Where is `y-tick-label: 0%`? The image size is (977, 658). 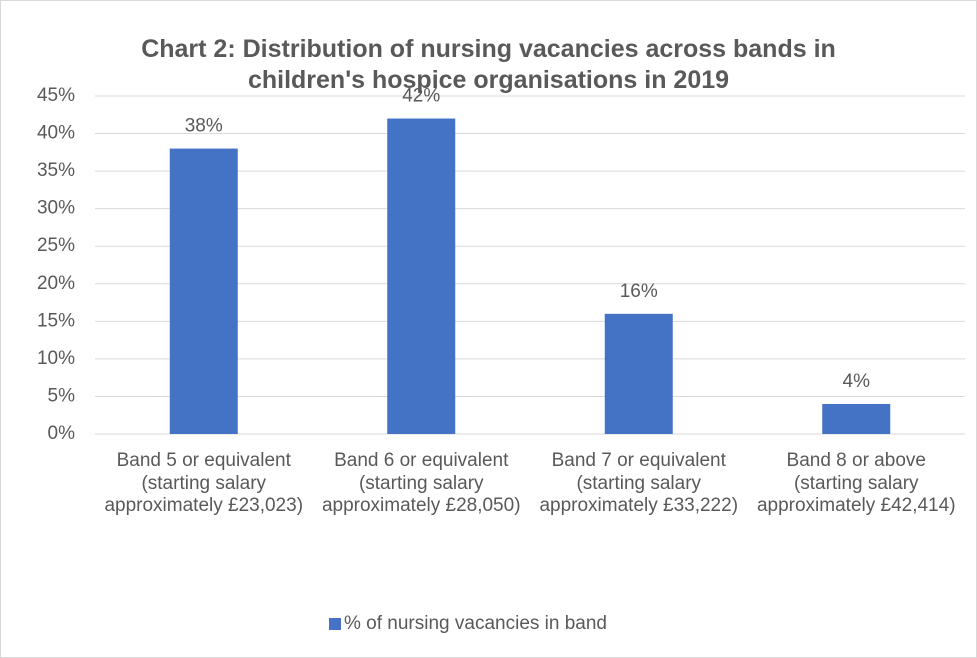 y-tick-label: 0% is located at coordinates (62, 433).